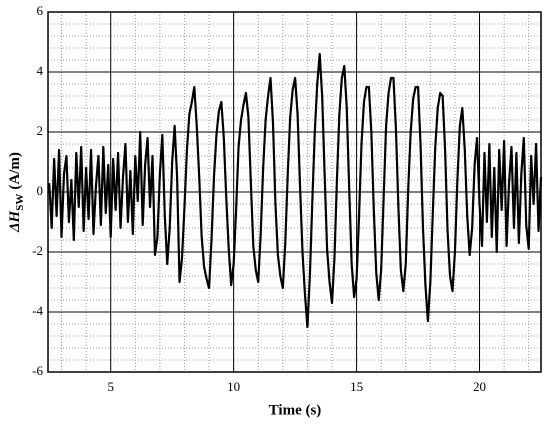 This screenshot has height=432, width=550. Describe the element at coordinates (40, 10) in the screenshot. I see `y-tick-label: 6` at that location.